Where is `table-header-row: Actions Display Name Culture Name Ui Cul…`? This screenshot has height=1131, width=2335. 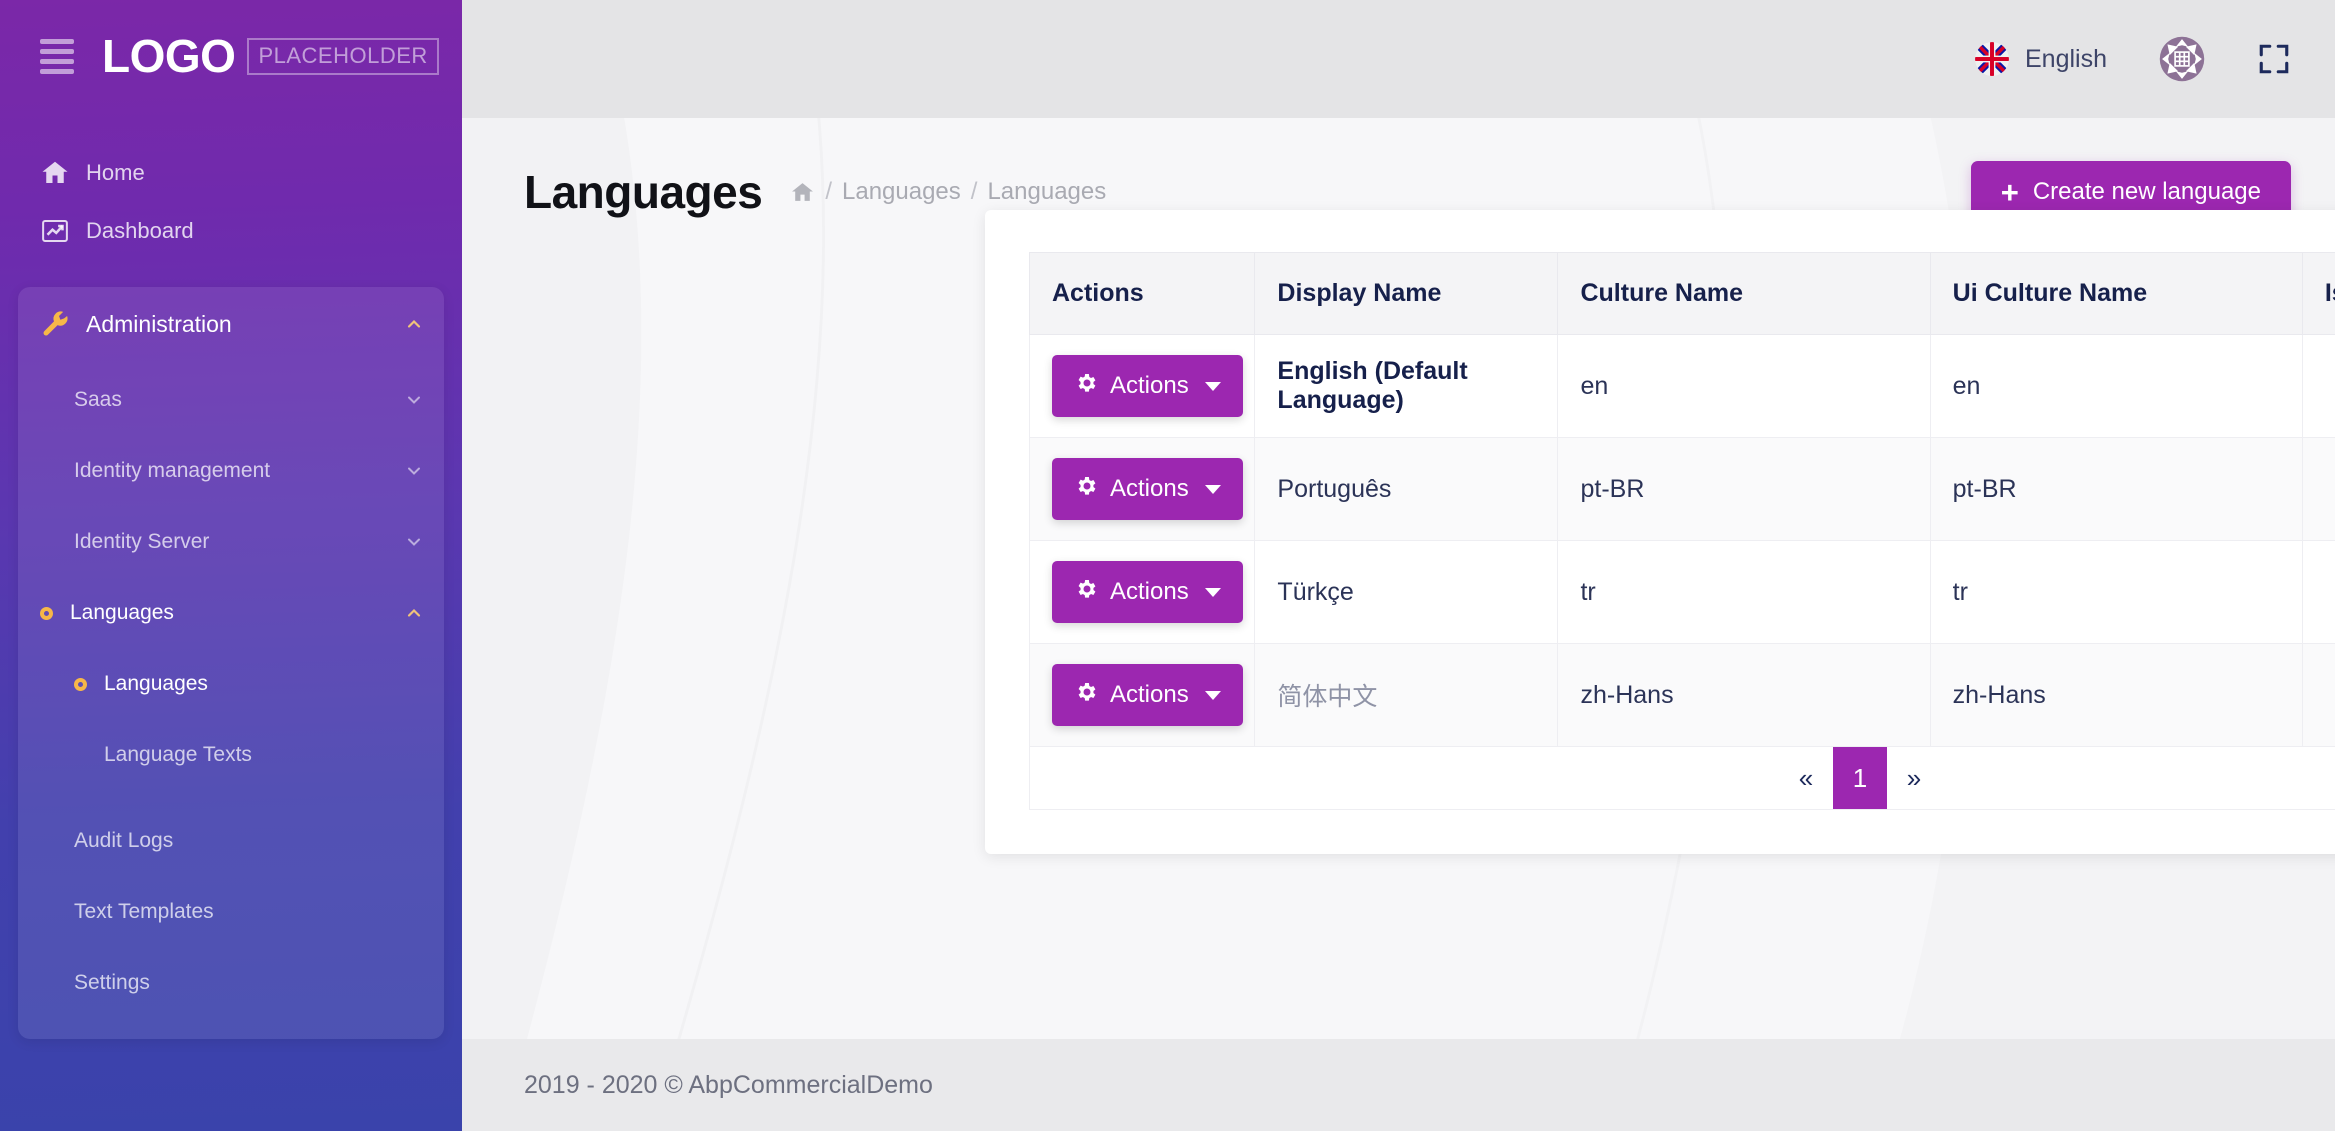 table-header-row: Actions Display Name Culture Name Ui Cul… is located at coordinates (1681, 293).